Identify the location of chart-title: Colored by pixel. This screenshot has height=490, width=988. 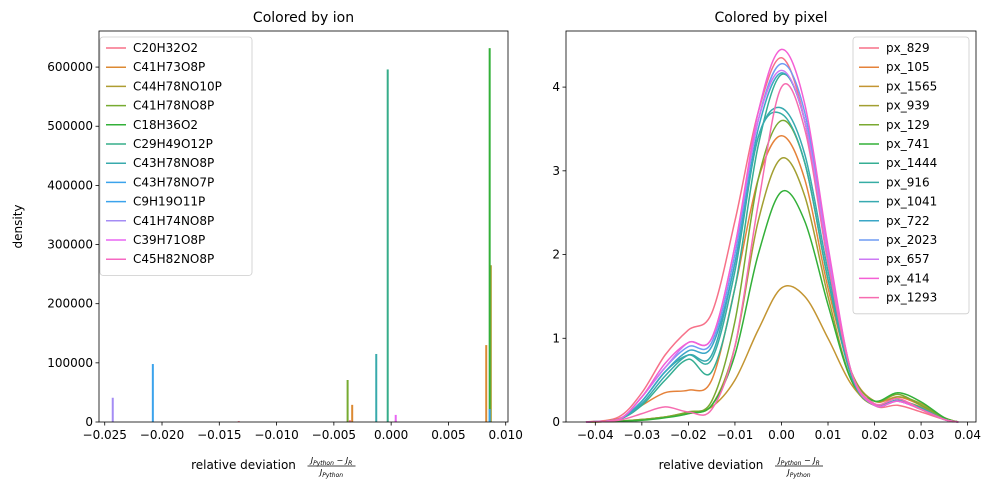
(771, 18).